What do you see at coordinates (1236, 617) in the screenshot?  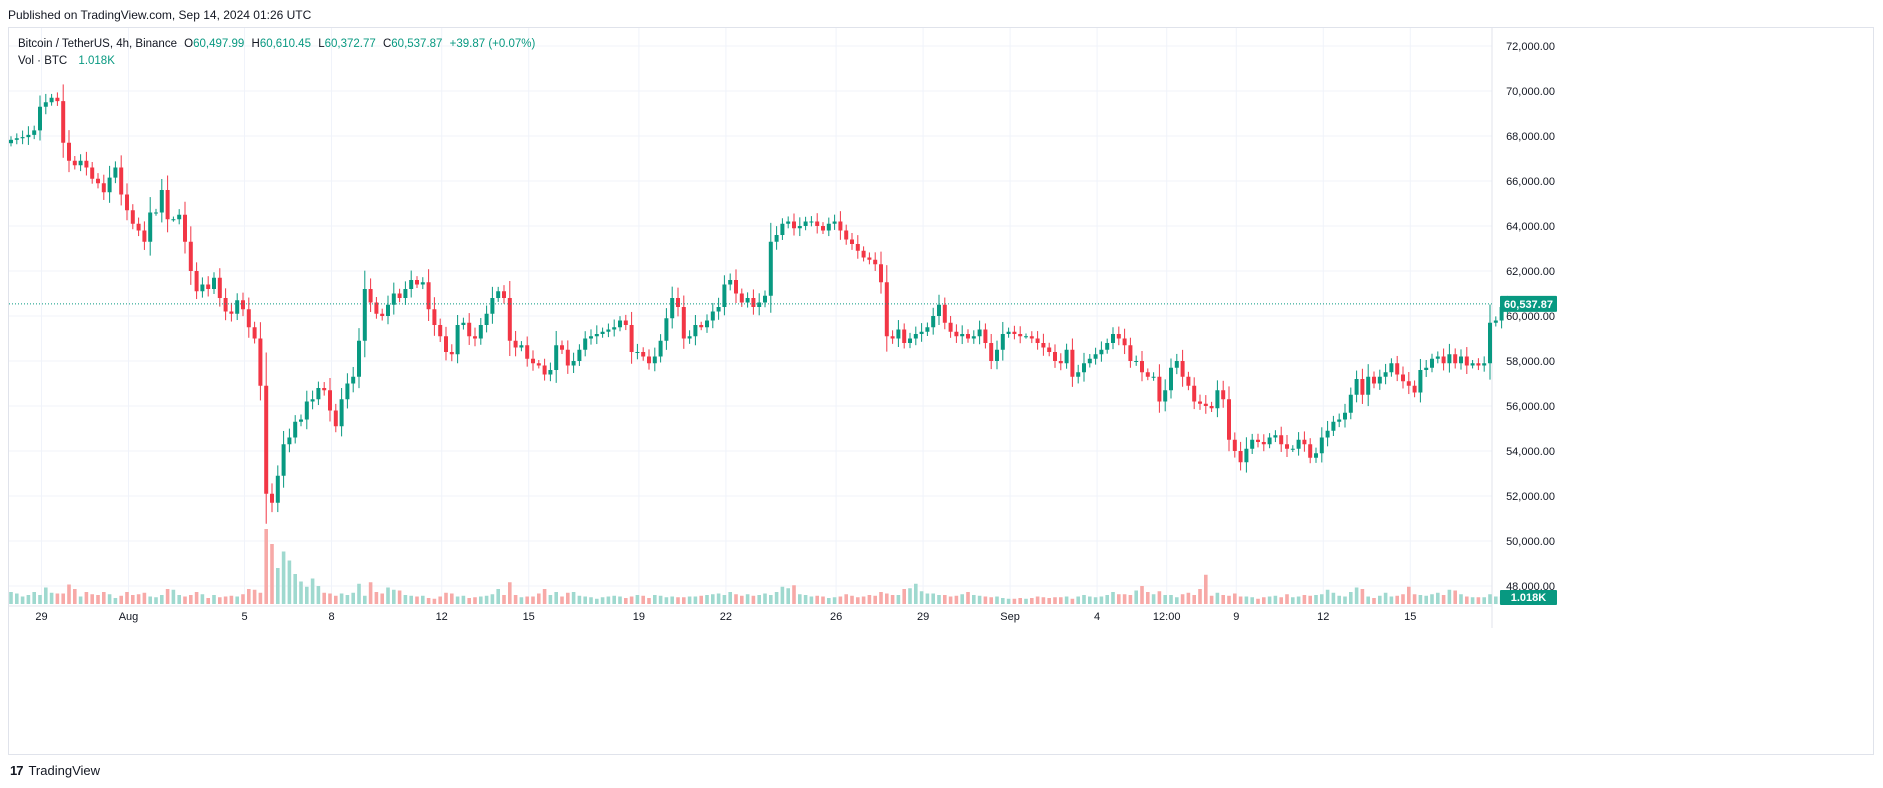 I see `x-tick-label: 9` at bounding box center [1236, 617].